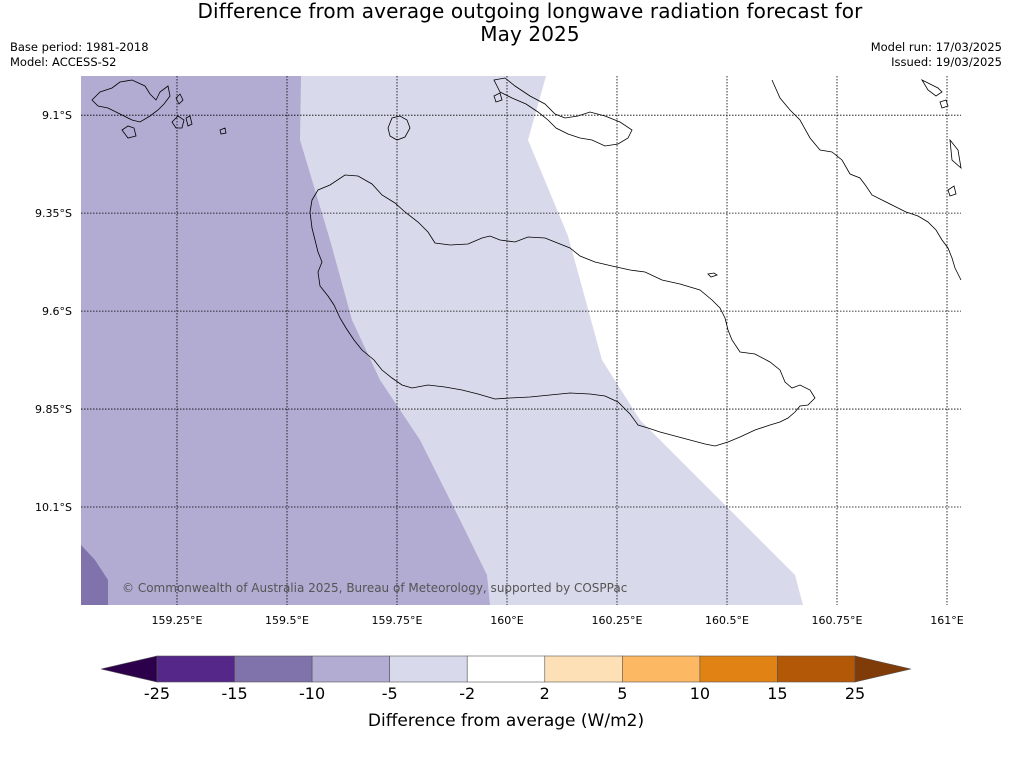  What do you see at coordinates (545, 693) in the screenshot?
I see `colorbar-tick-label: 2` at bounding box center [545, 693].